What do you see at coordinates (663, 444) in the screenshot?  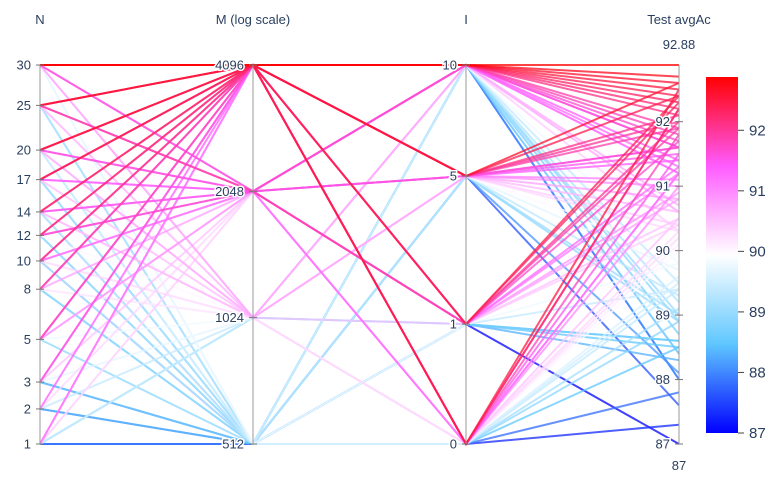 I see `tick-label: 87` at bounding box center [663, 444].